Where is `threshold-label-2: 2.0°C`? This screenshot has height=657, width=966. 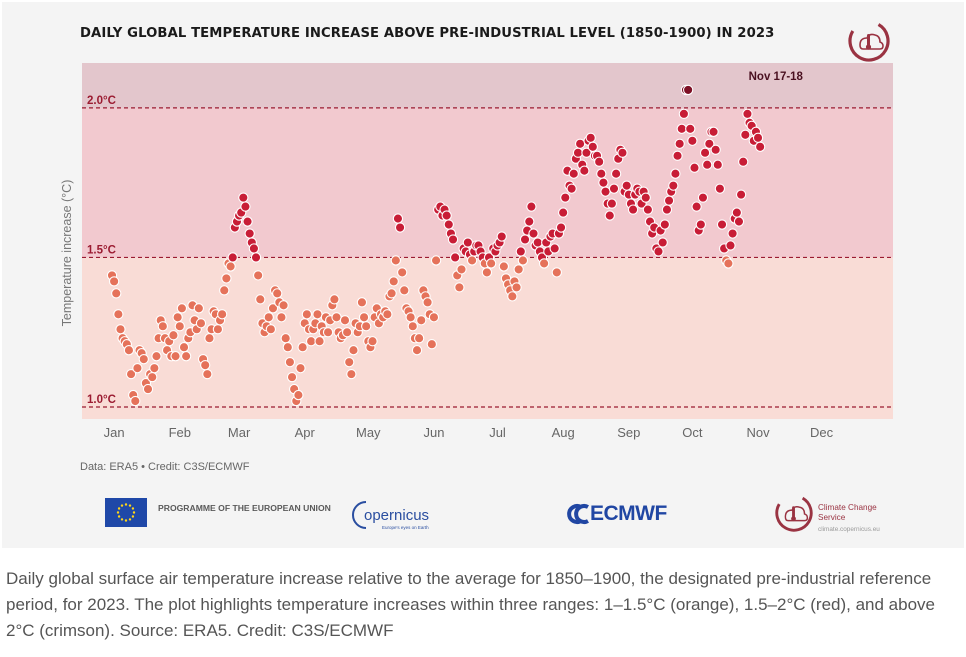
threshold-label-2: 2.0°C is located at coordinates (101, 101).